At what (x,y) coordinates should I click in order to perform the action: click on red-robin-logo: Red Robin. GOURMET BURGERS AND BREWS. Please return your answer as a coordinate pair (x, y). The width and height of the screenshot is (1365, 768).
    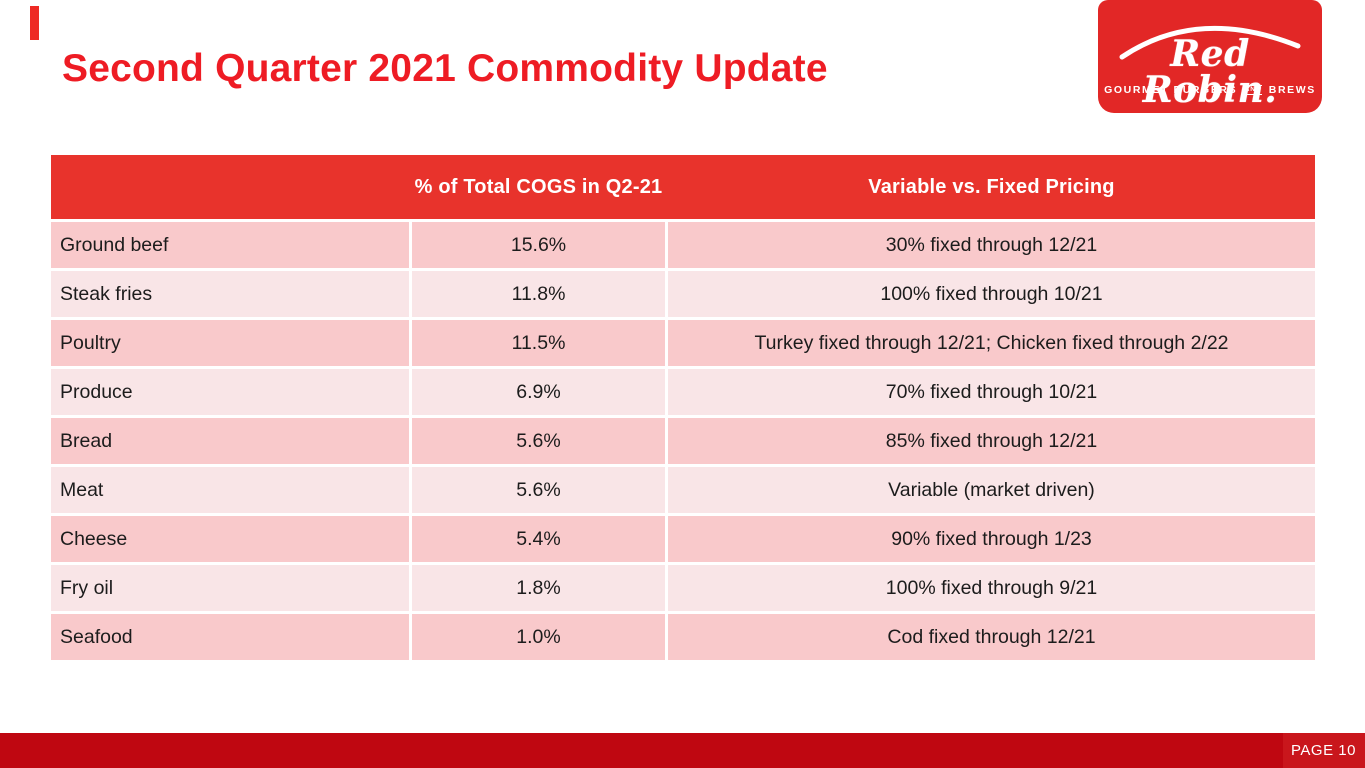
    Looking at the image, I should click on (1210, 56).